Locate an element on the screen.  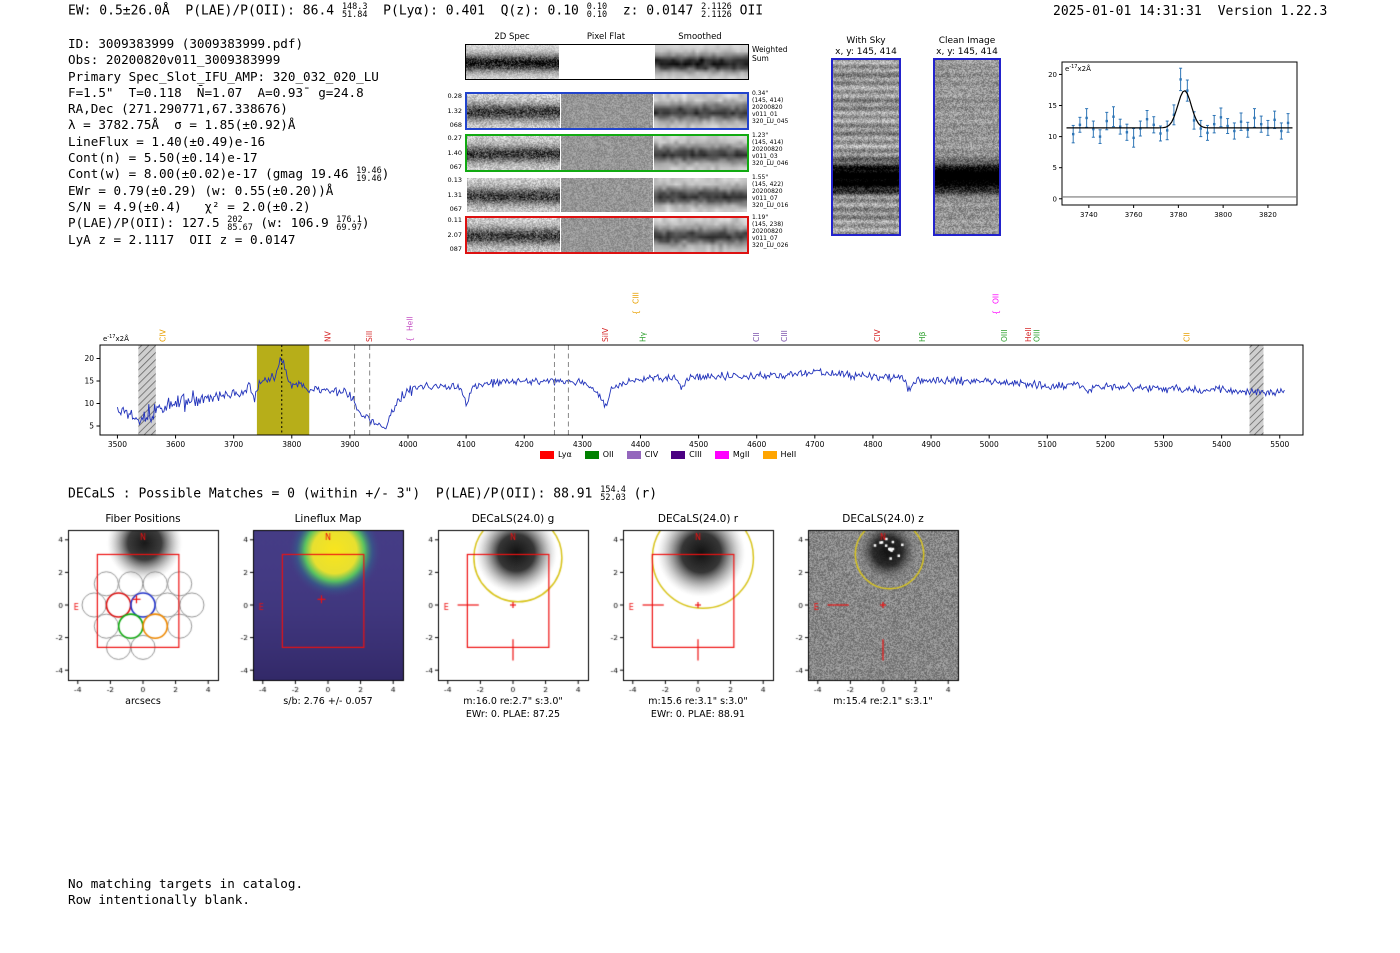
text-segment: (r) is located at coordinates (641, 494).